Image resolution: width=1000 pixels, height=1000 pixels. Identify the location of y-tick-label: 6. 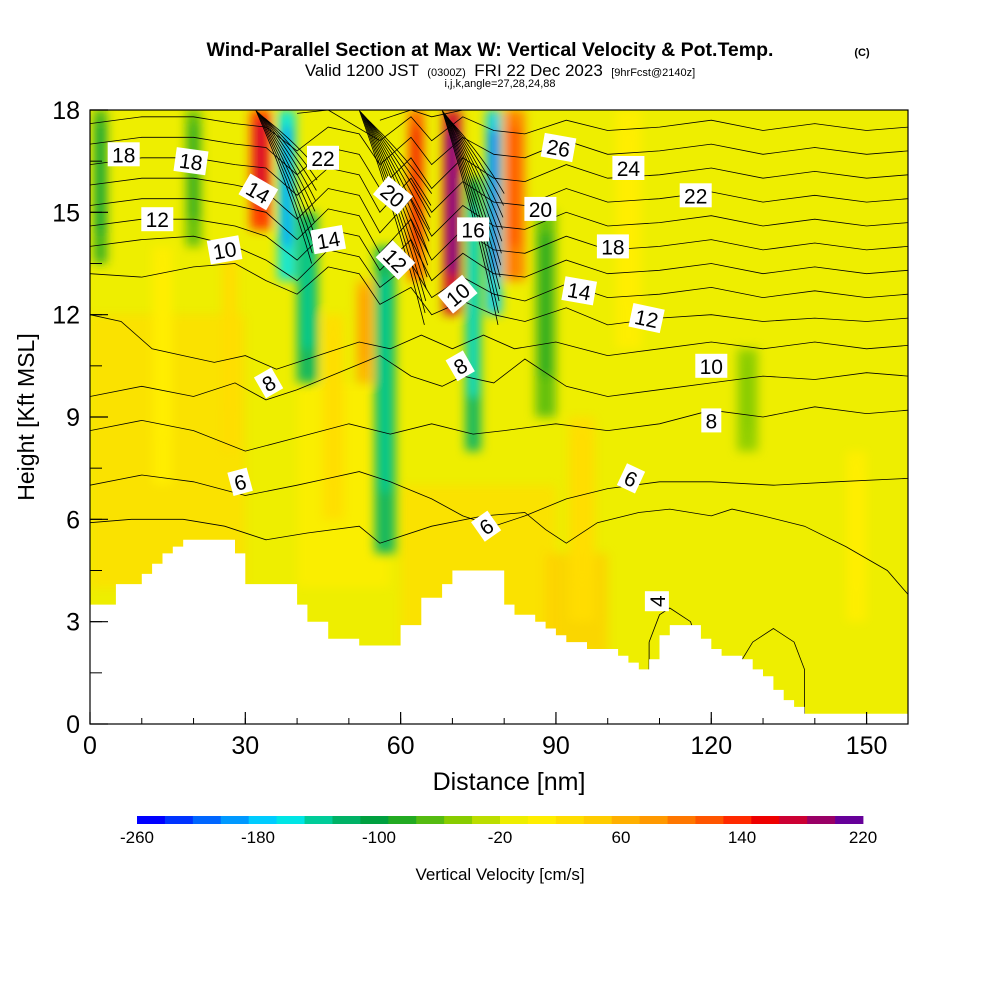
(73, 520).